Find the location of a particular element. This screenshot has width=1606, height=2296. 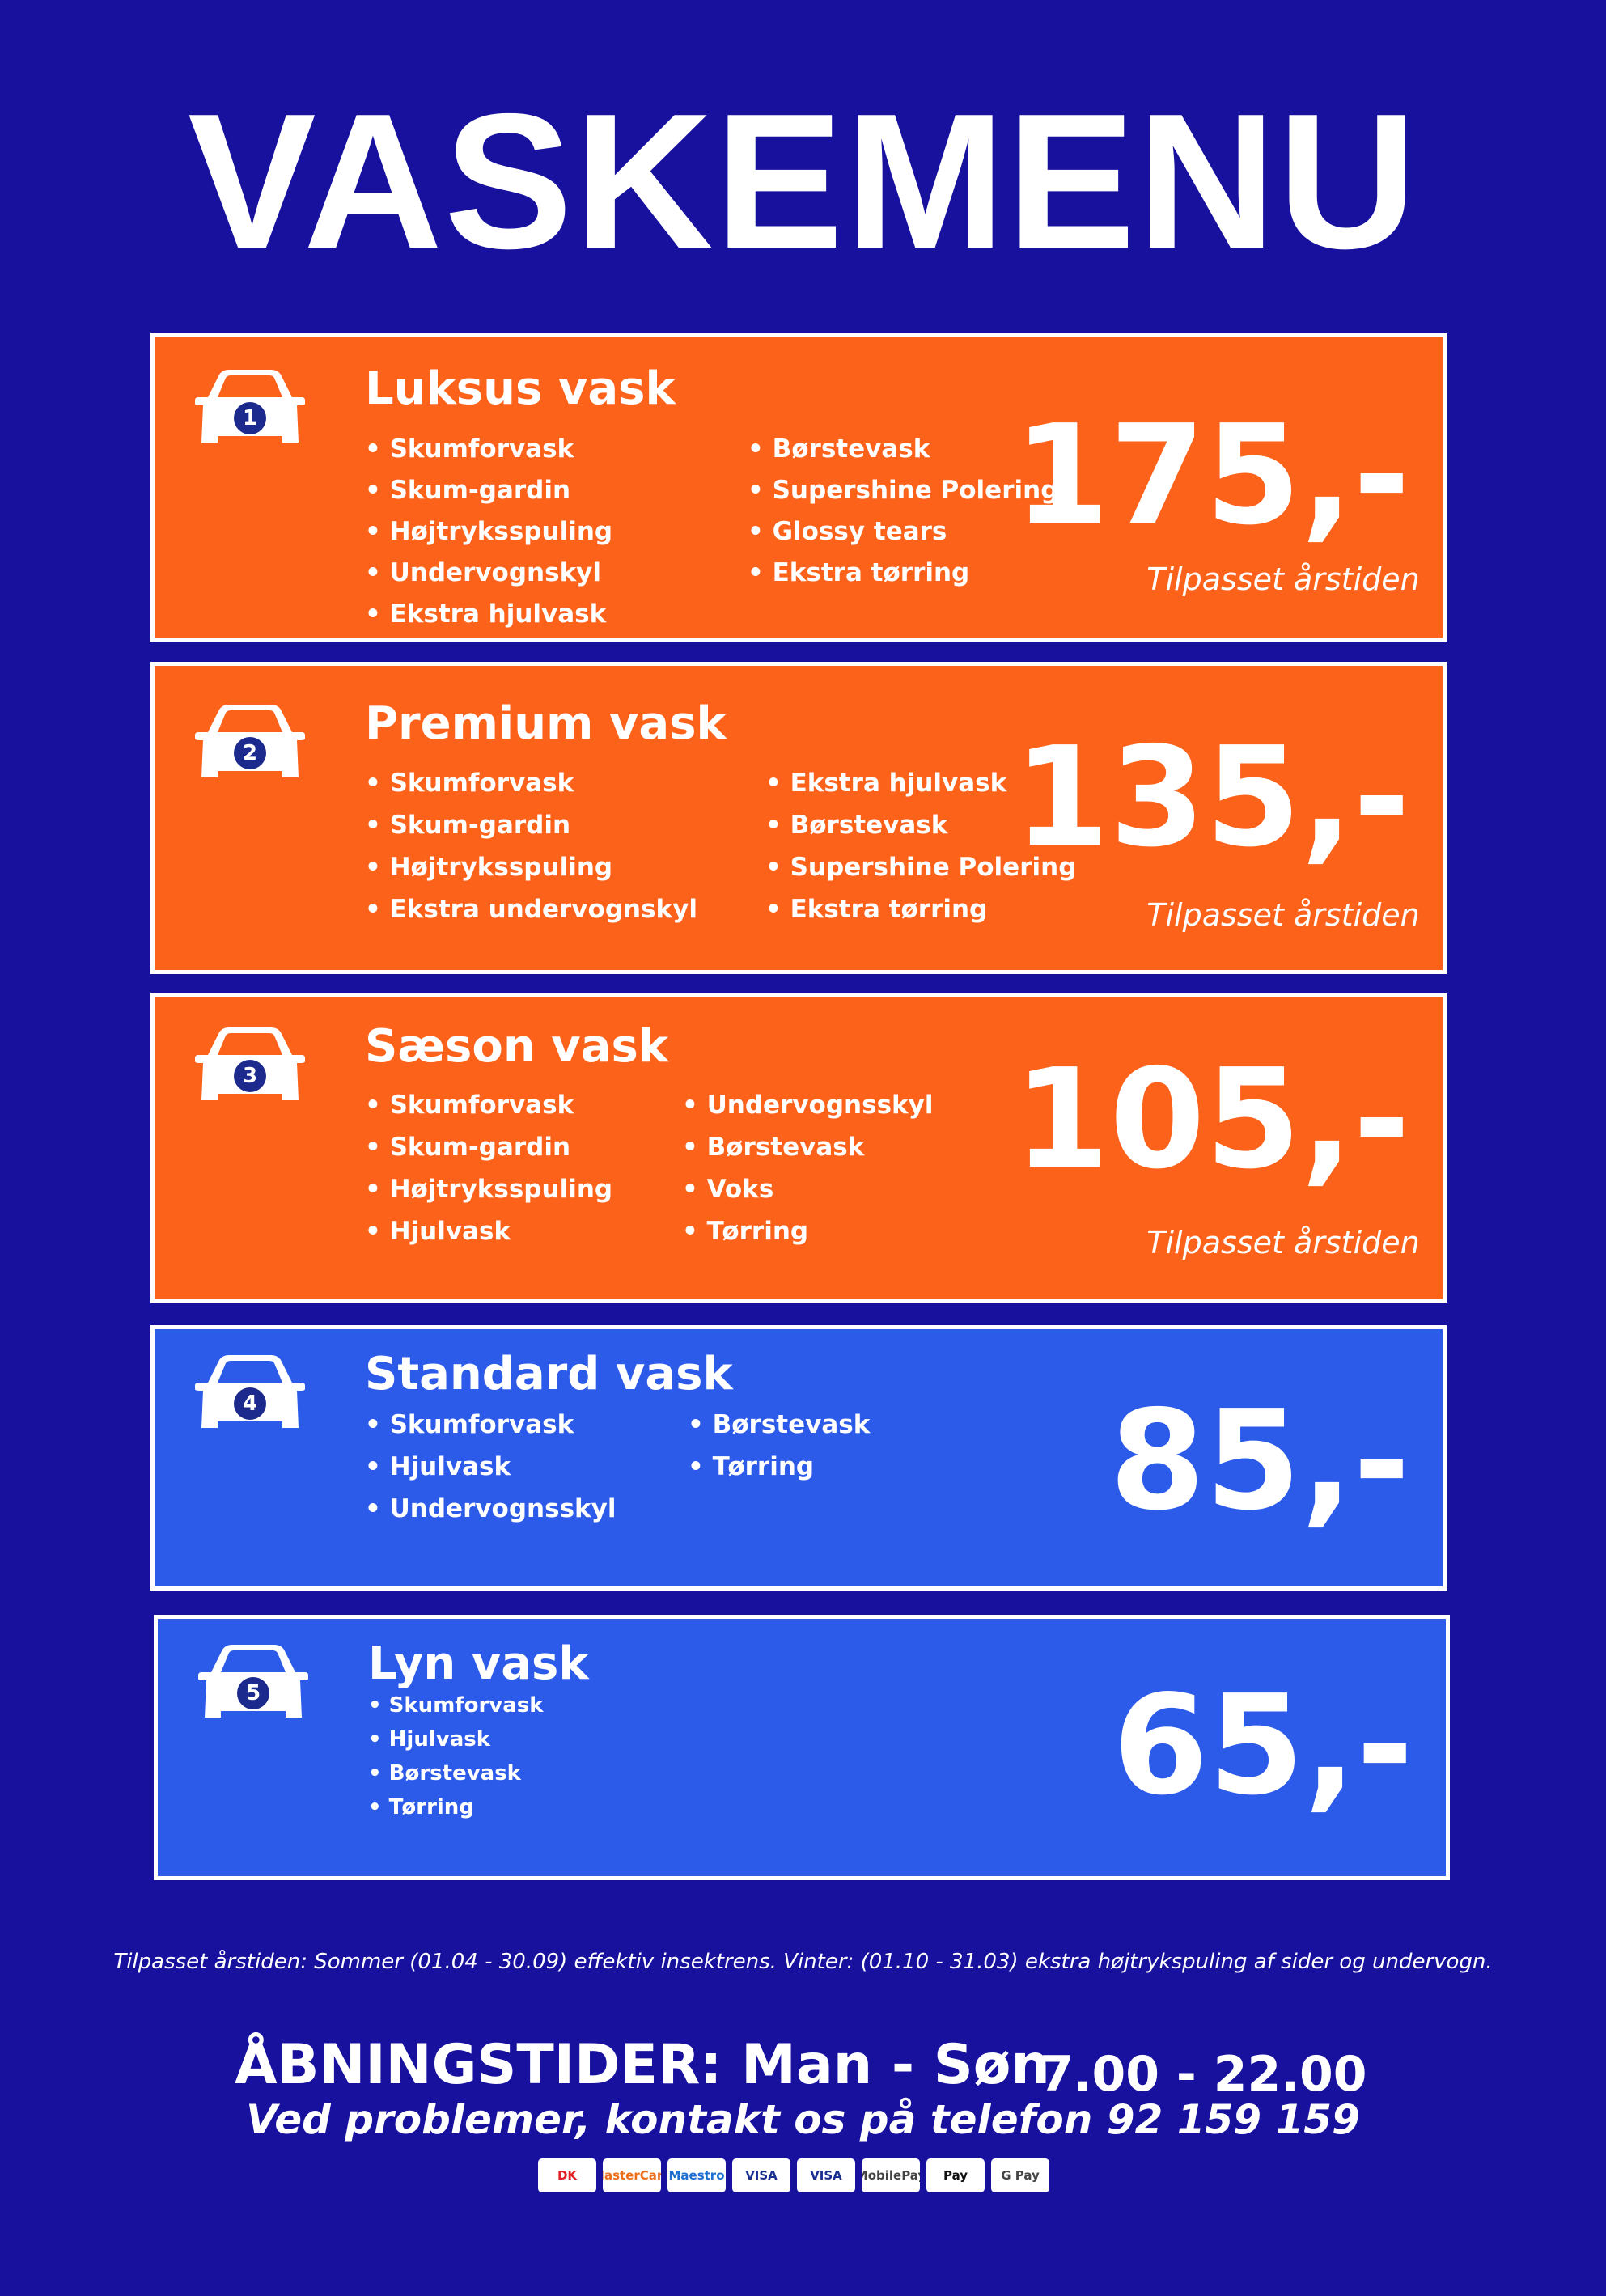

payment-logo: MobilePay is located at coordinates (891, 2175).